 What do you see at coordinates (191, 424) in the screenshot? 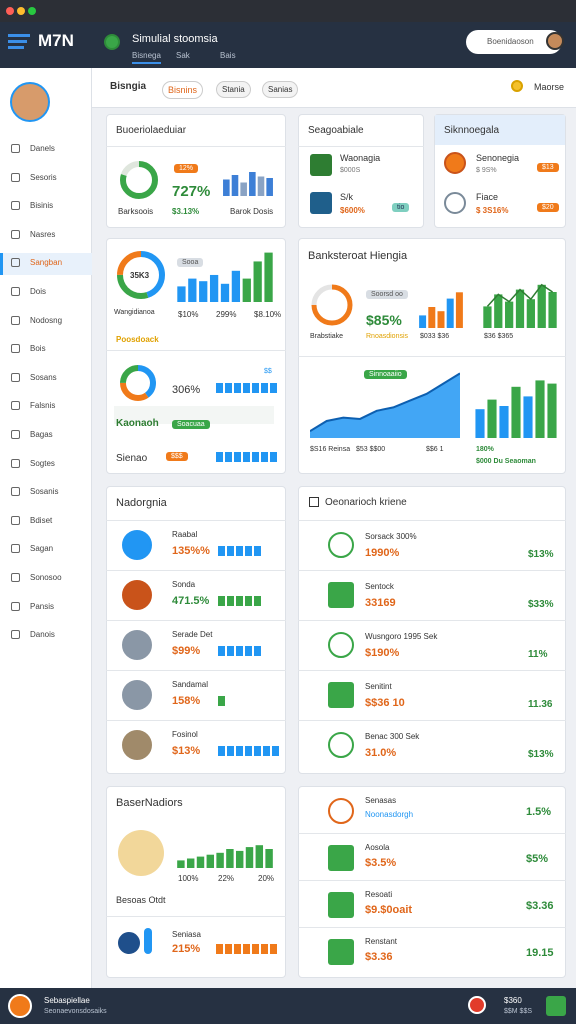
I see `pill: Soacuaa` at bounding box center [191, 424].